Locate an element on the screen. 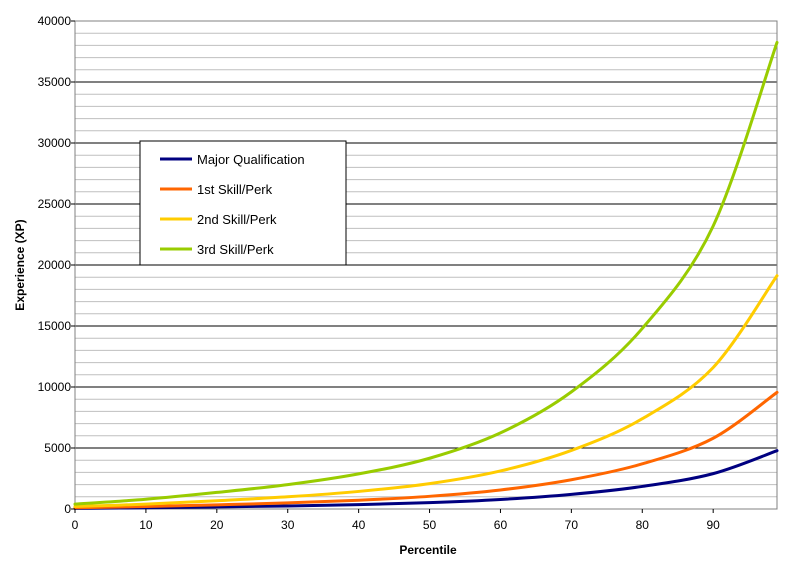 The width and height of the screenshot is (800, 573). x-tick-label: 20 is located at coordinates (217, 525).